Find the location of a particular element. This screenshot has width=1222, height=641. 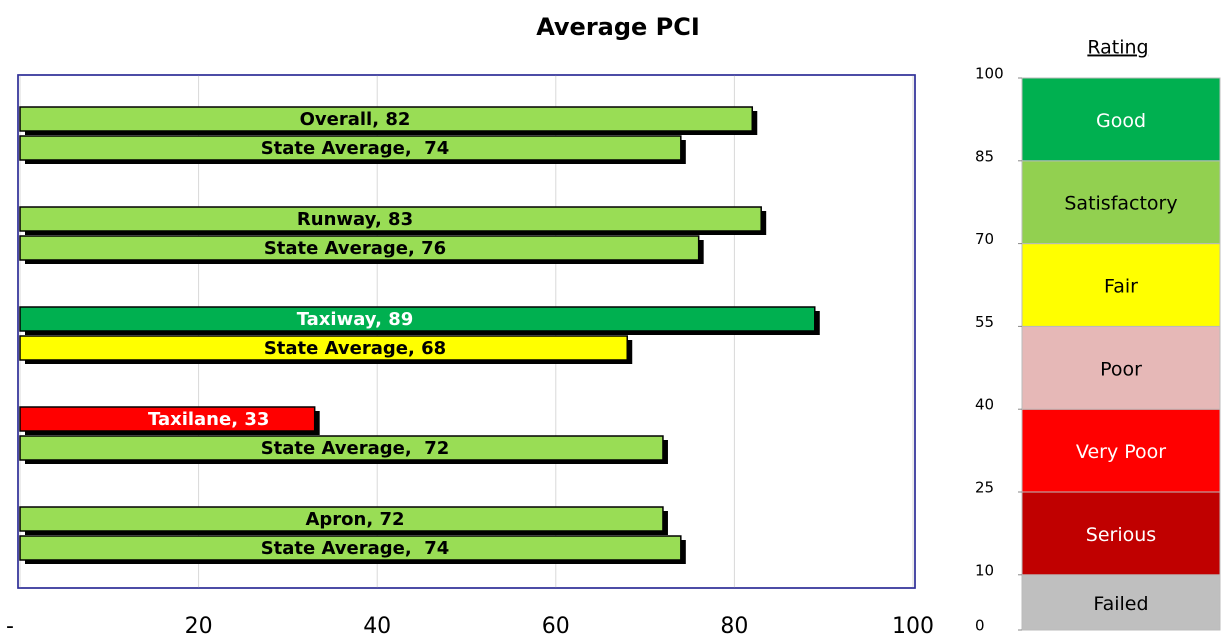

bar-label: Taxilane, 33 is located at coordinates (208, 419).